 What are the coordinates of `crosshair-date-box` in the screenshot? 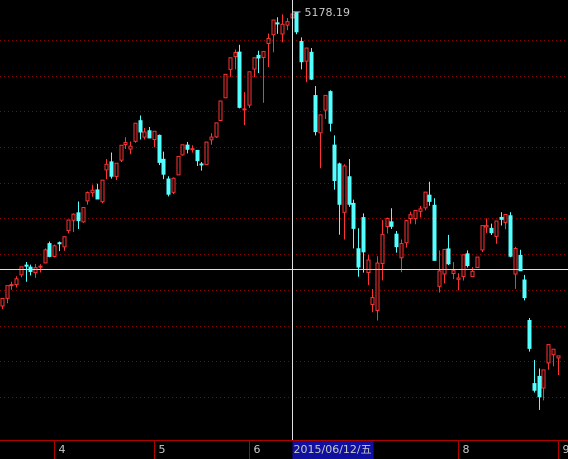 It's located at (333, 450).